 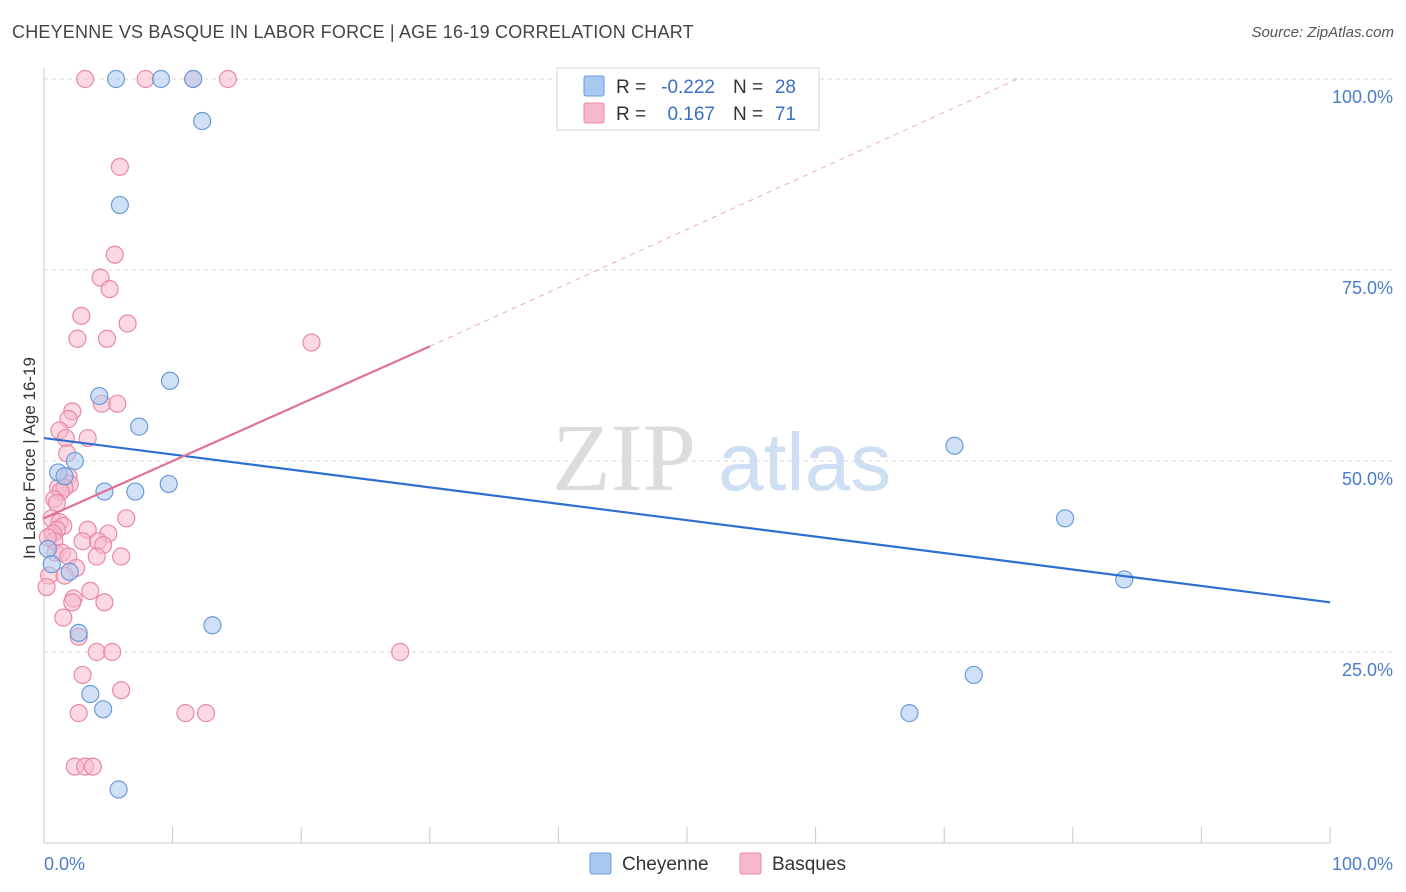 What do you see at coordinates (809, 864) in the screenshot?
I see `series-legend-label-basques: Basques` at bounding box center [809, 864].